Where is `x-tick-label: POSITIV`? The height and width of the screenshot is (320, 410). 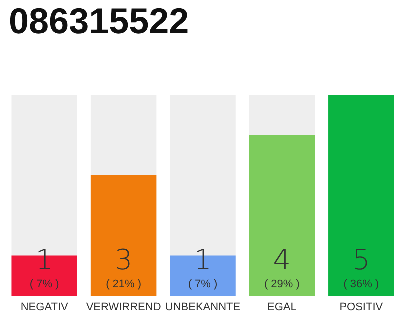
x-tick-label: POSITIV is located at coordinates (362, 308).